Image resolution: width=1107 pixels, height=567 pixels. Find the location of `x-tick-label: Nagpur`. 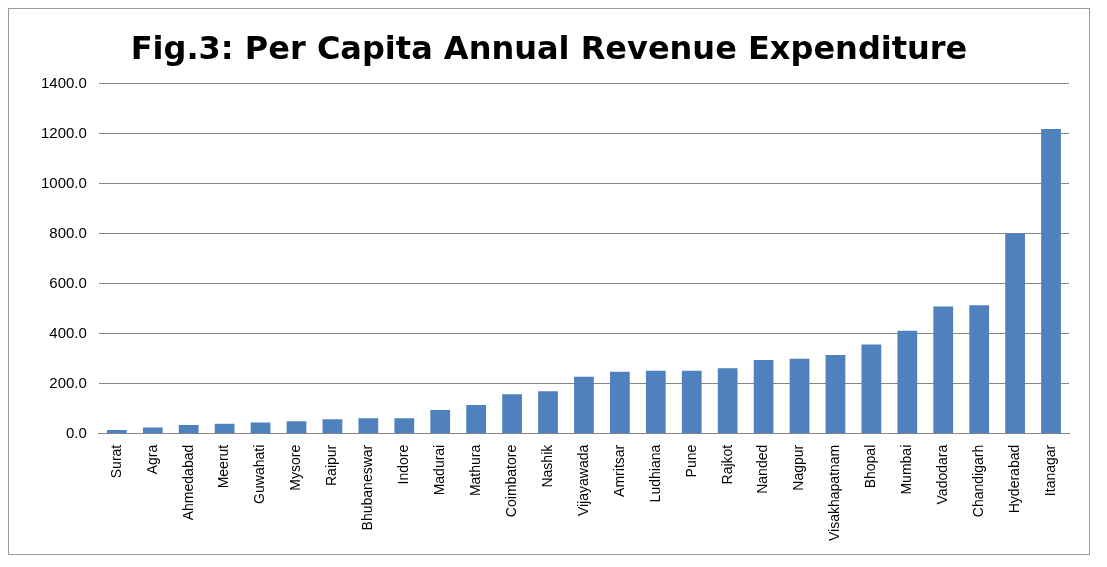

x-tick-label: Nagpur is located at coordinates (798, 467).